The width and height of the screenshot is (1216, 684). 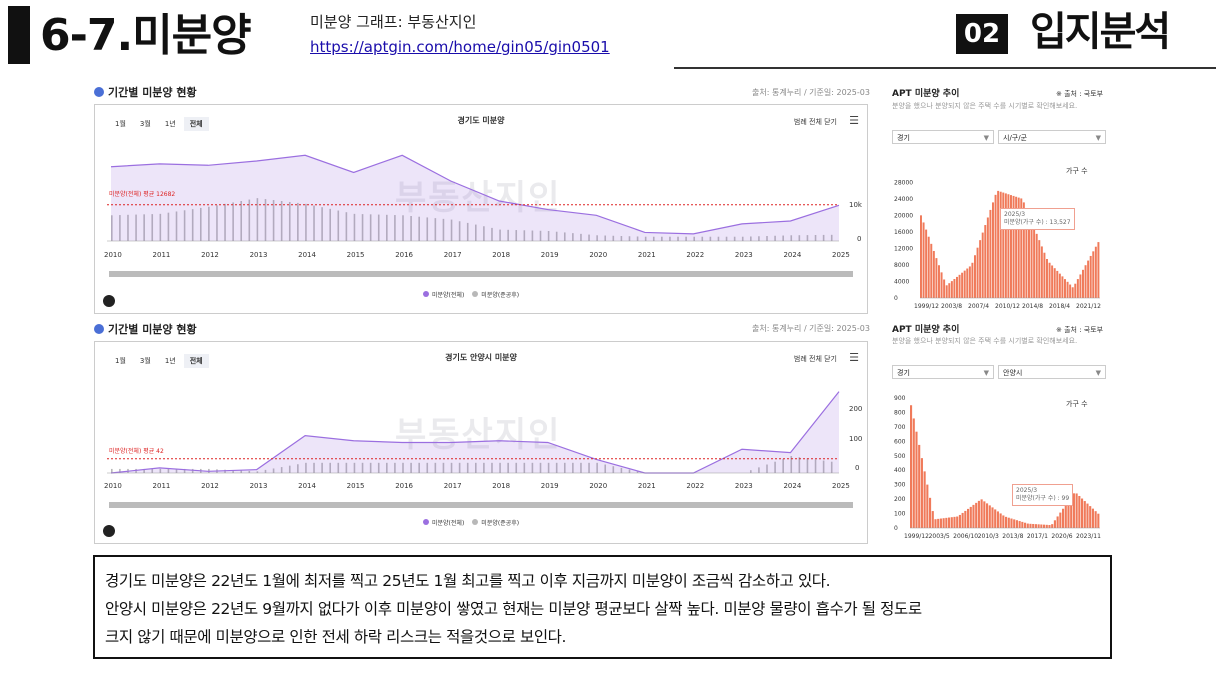 I want to click on y-tick-label: 20000, so click(x=903, y=215).